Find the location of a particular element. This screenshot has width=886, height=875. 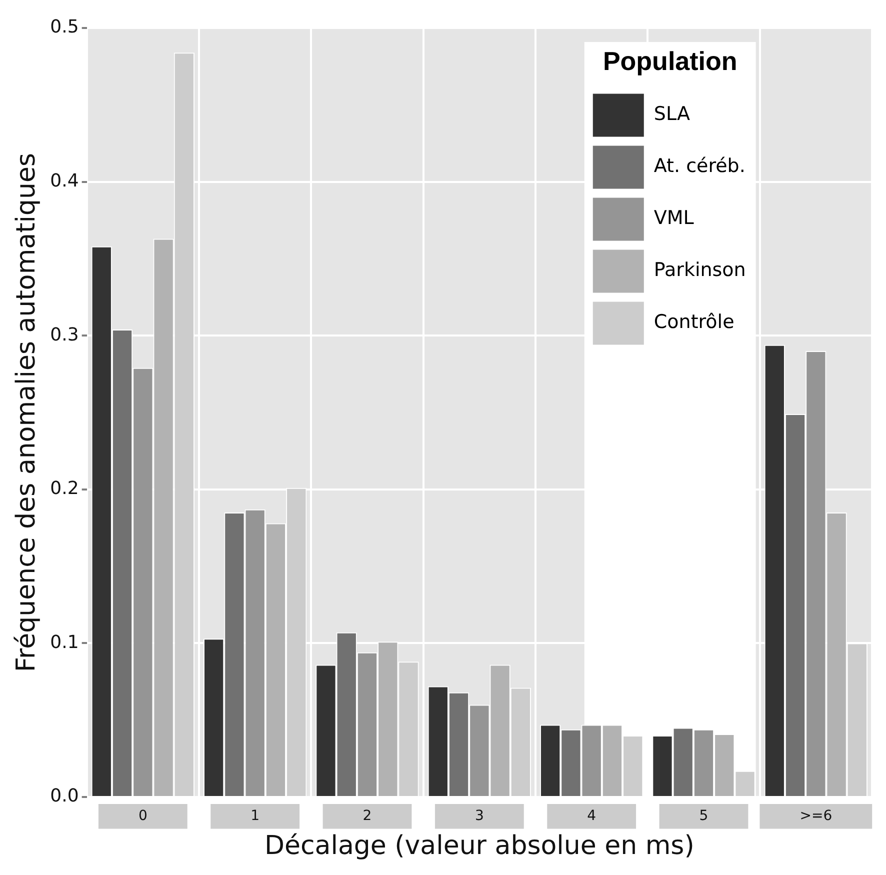

y-tick-label: 0.5 is located at coordinates (64, 27).